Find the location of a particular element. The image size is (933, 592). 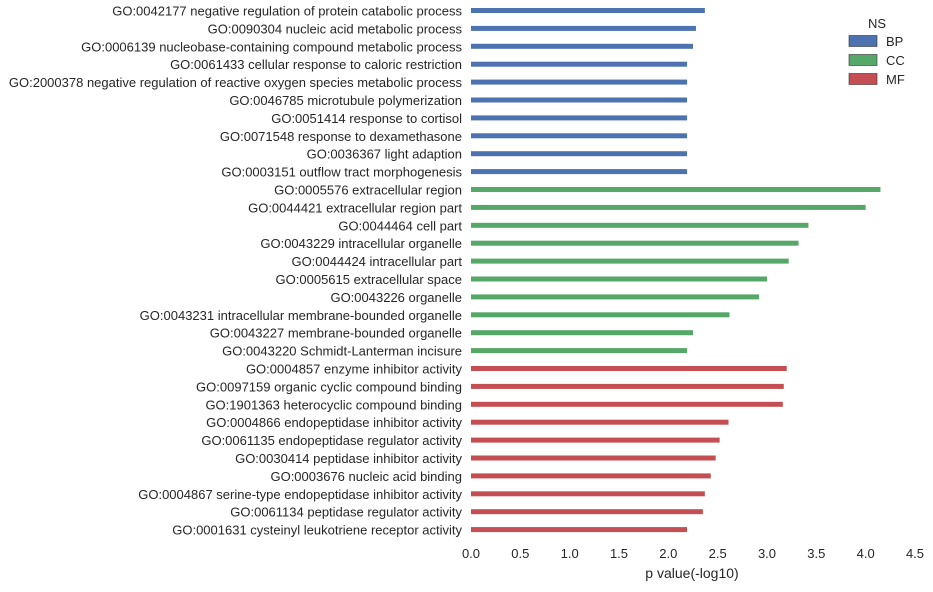

x-tick-label-2: 1.0 is located at coordinates (570, 553).